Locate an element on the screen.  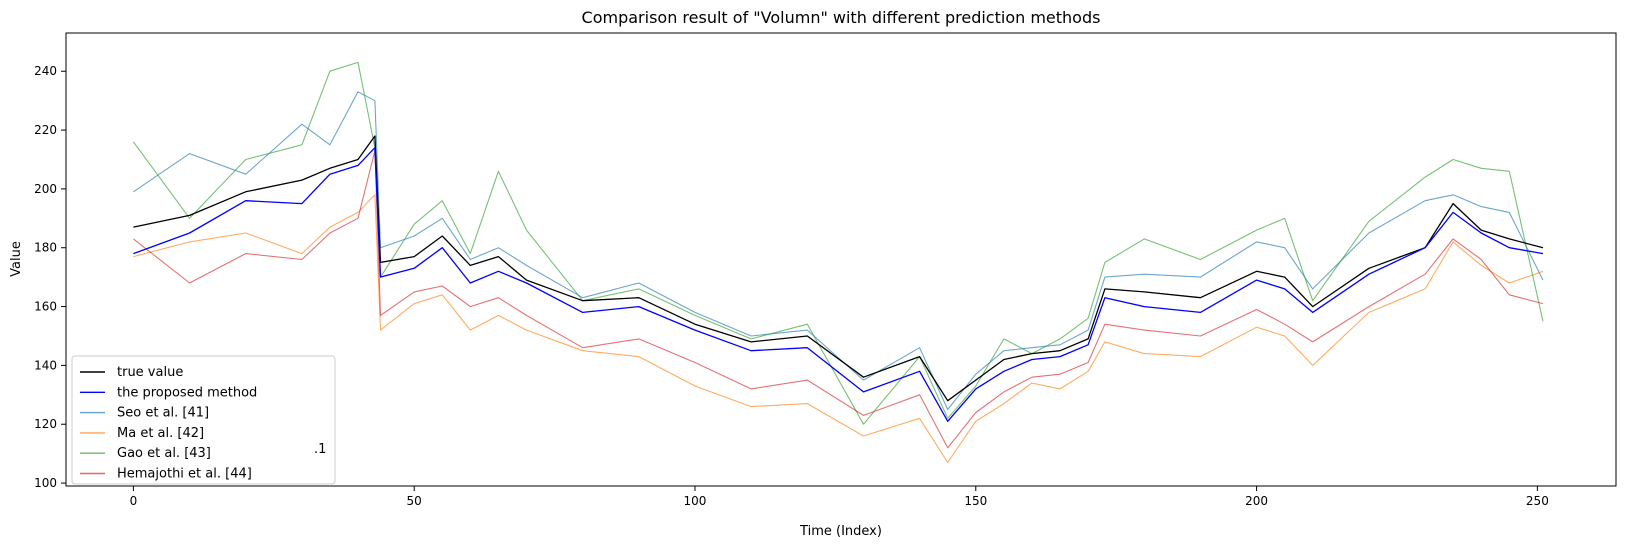
y-axis-label: Value is located at coordinates (16, 259).